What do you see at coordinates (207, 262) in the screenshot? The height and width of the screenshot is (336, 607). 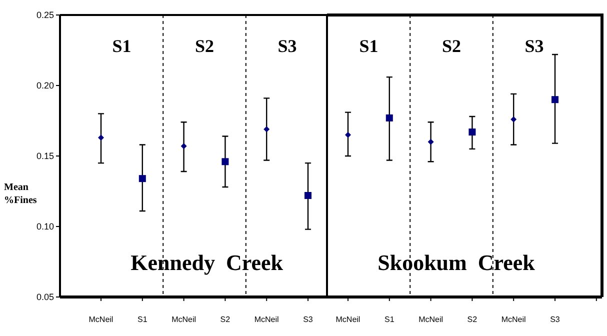 I see `annotation: Kennedy Creek` at bounding box center [207, 262].